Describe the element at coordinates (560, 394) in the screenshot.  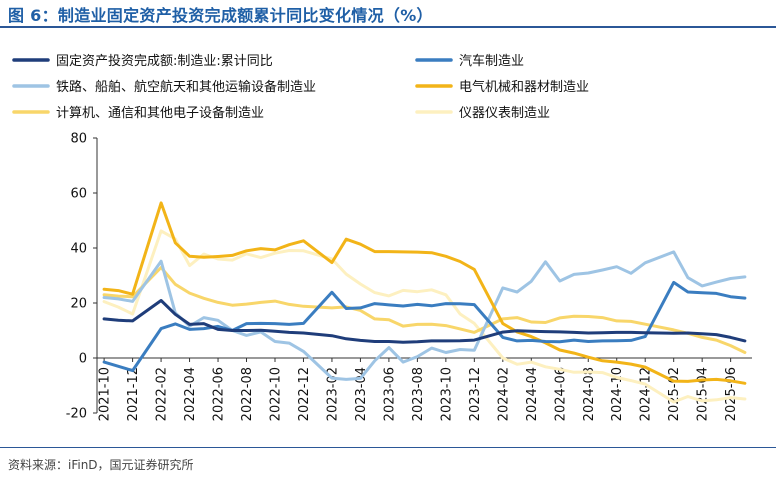
I see `x-tick-label: 2024-06` at that location.